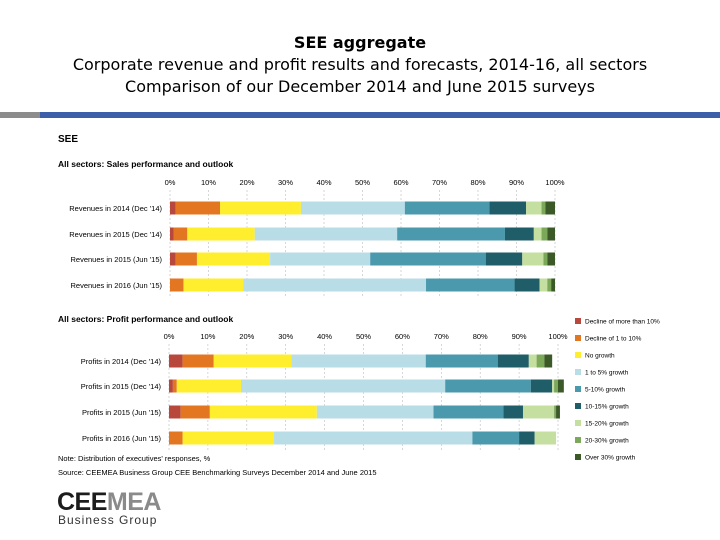 This screenshot has height=540, width=720. I want to click on category-label: Profits in 2015 (Dec '14), so click(121, 386).